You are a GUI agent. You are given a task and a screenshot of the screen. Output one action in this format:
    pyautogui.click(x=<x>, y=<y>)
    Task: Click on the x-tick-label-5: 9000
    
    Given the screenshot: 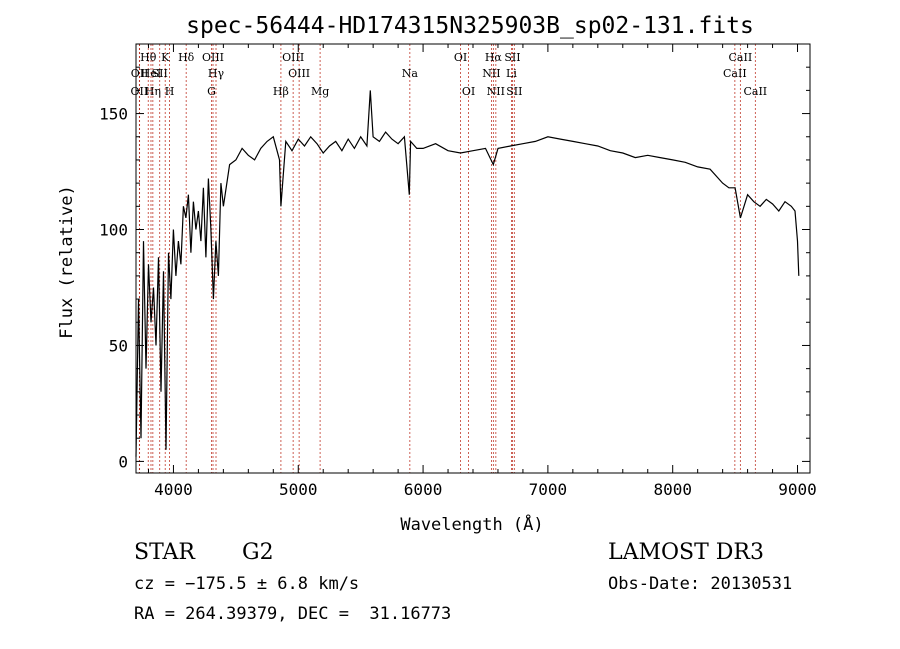 What is the action you would take?
    pyautogui.click(x=797, y=489)
    